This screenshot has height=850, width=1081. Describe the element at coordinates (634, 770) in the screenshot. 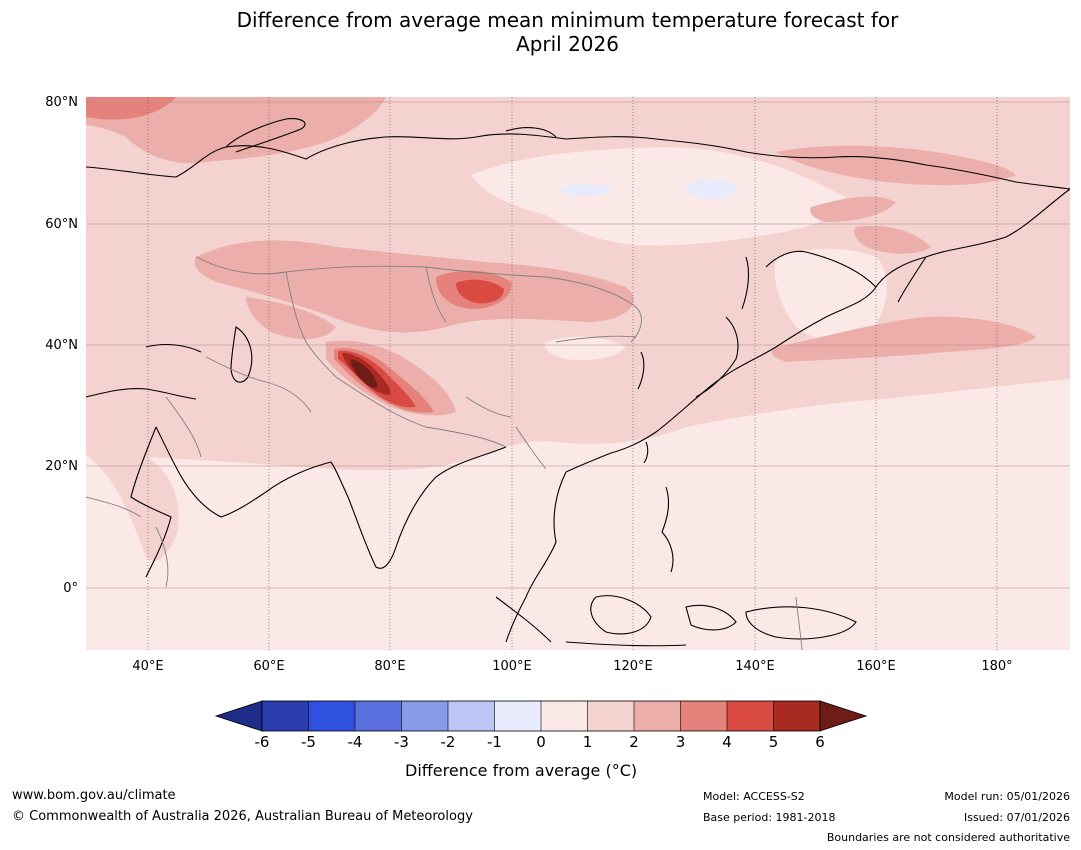

I see `colorbar-label-suffix: )` at that location.